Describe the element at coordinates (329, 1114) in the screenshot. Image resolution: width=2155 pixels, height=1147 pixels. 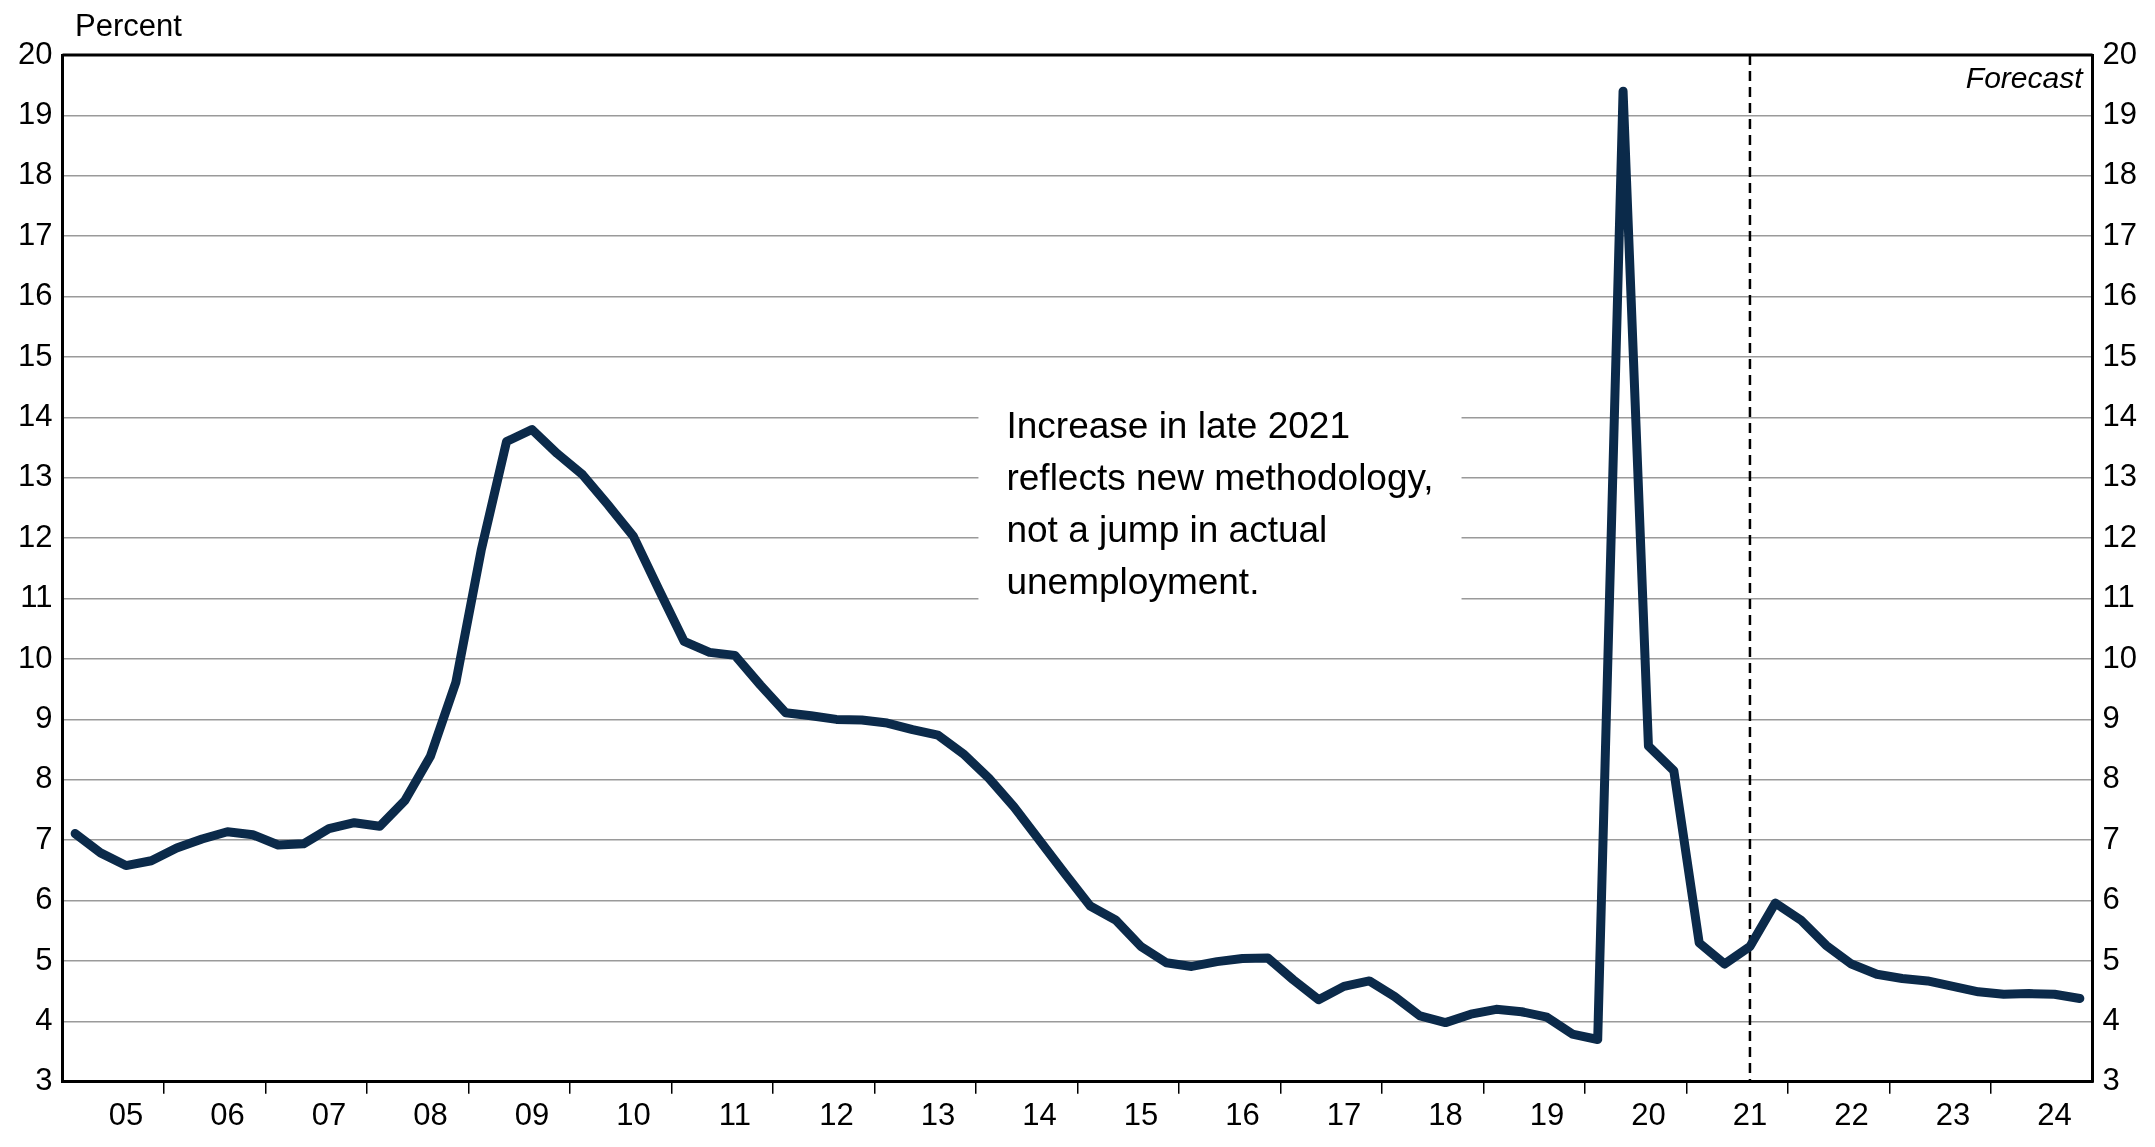
I see `x-tick-label: 07` at that location.